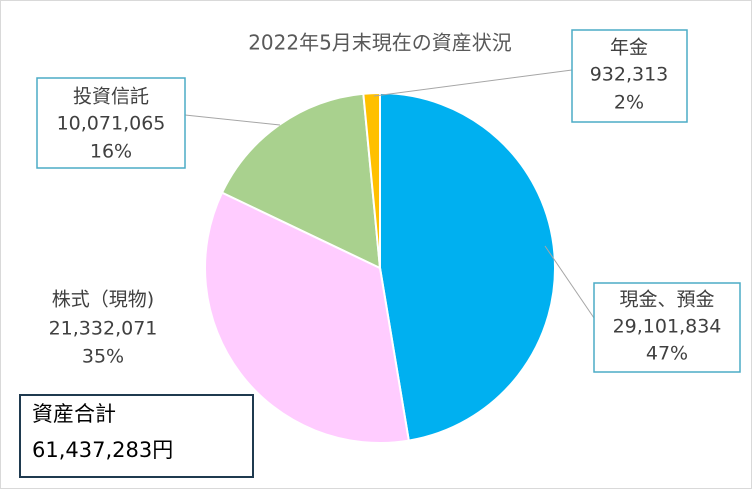  Describe the element at coordinates (666, 300) in the screenshot. I see `slice-category: 現金、預金` at that location.